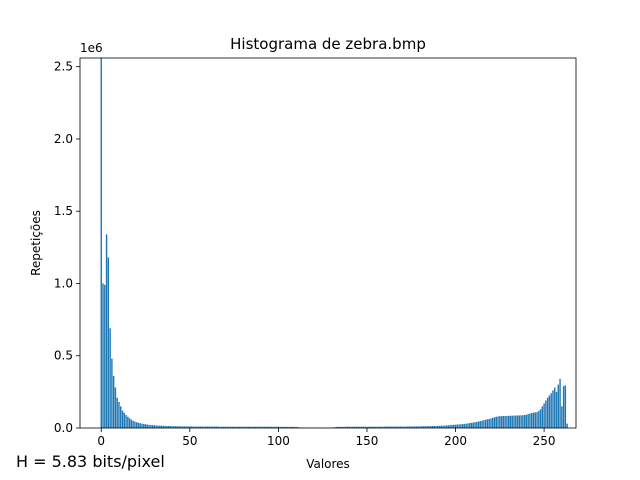 The height and width of the screenshot is (480, 640). What do you see at coordinates (189, 441) in the screenshot?
I see `x-tick-label: 50` at bounding box center [189, 441].